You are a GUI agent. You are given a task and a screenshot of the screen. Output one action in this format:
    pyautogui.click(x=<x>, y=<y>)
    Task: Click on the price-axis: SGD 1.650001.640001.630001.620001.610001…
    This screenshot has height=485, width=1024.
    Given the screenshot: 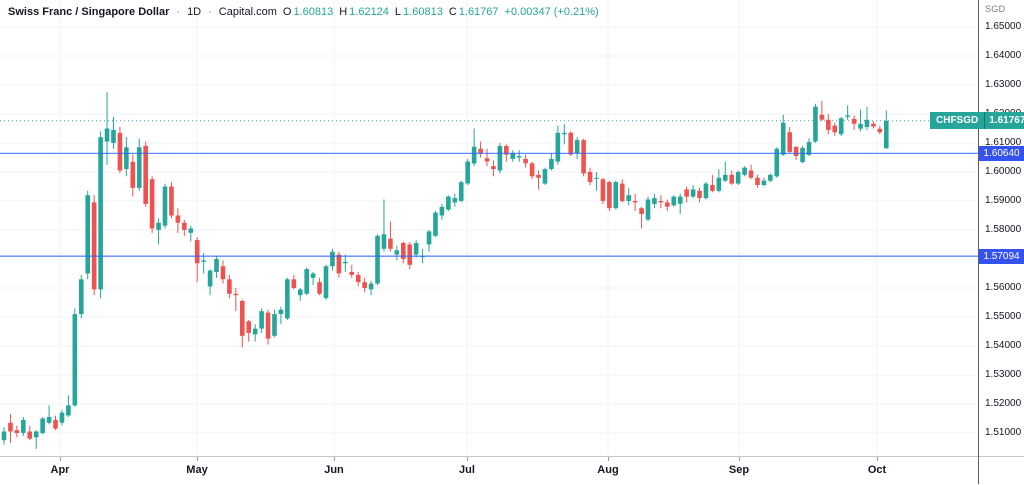 What is the action you would take?
    pyautogui.click(x=1001, y=228)
    